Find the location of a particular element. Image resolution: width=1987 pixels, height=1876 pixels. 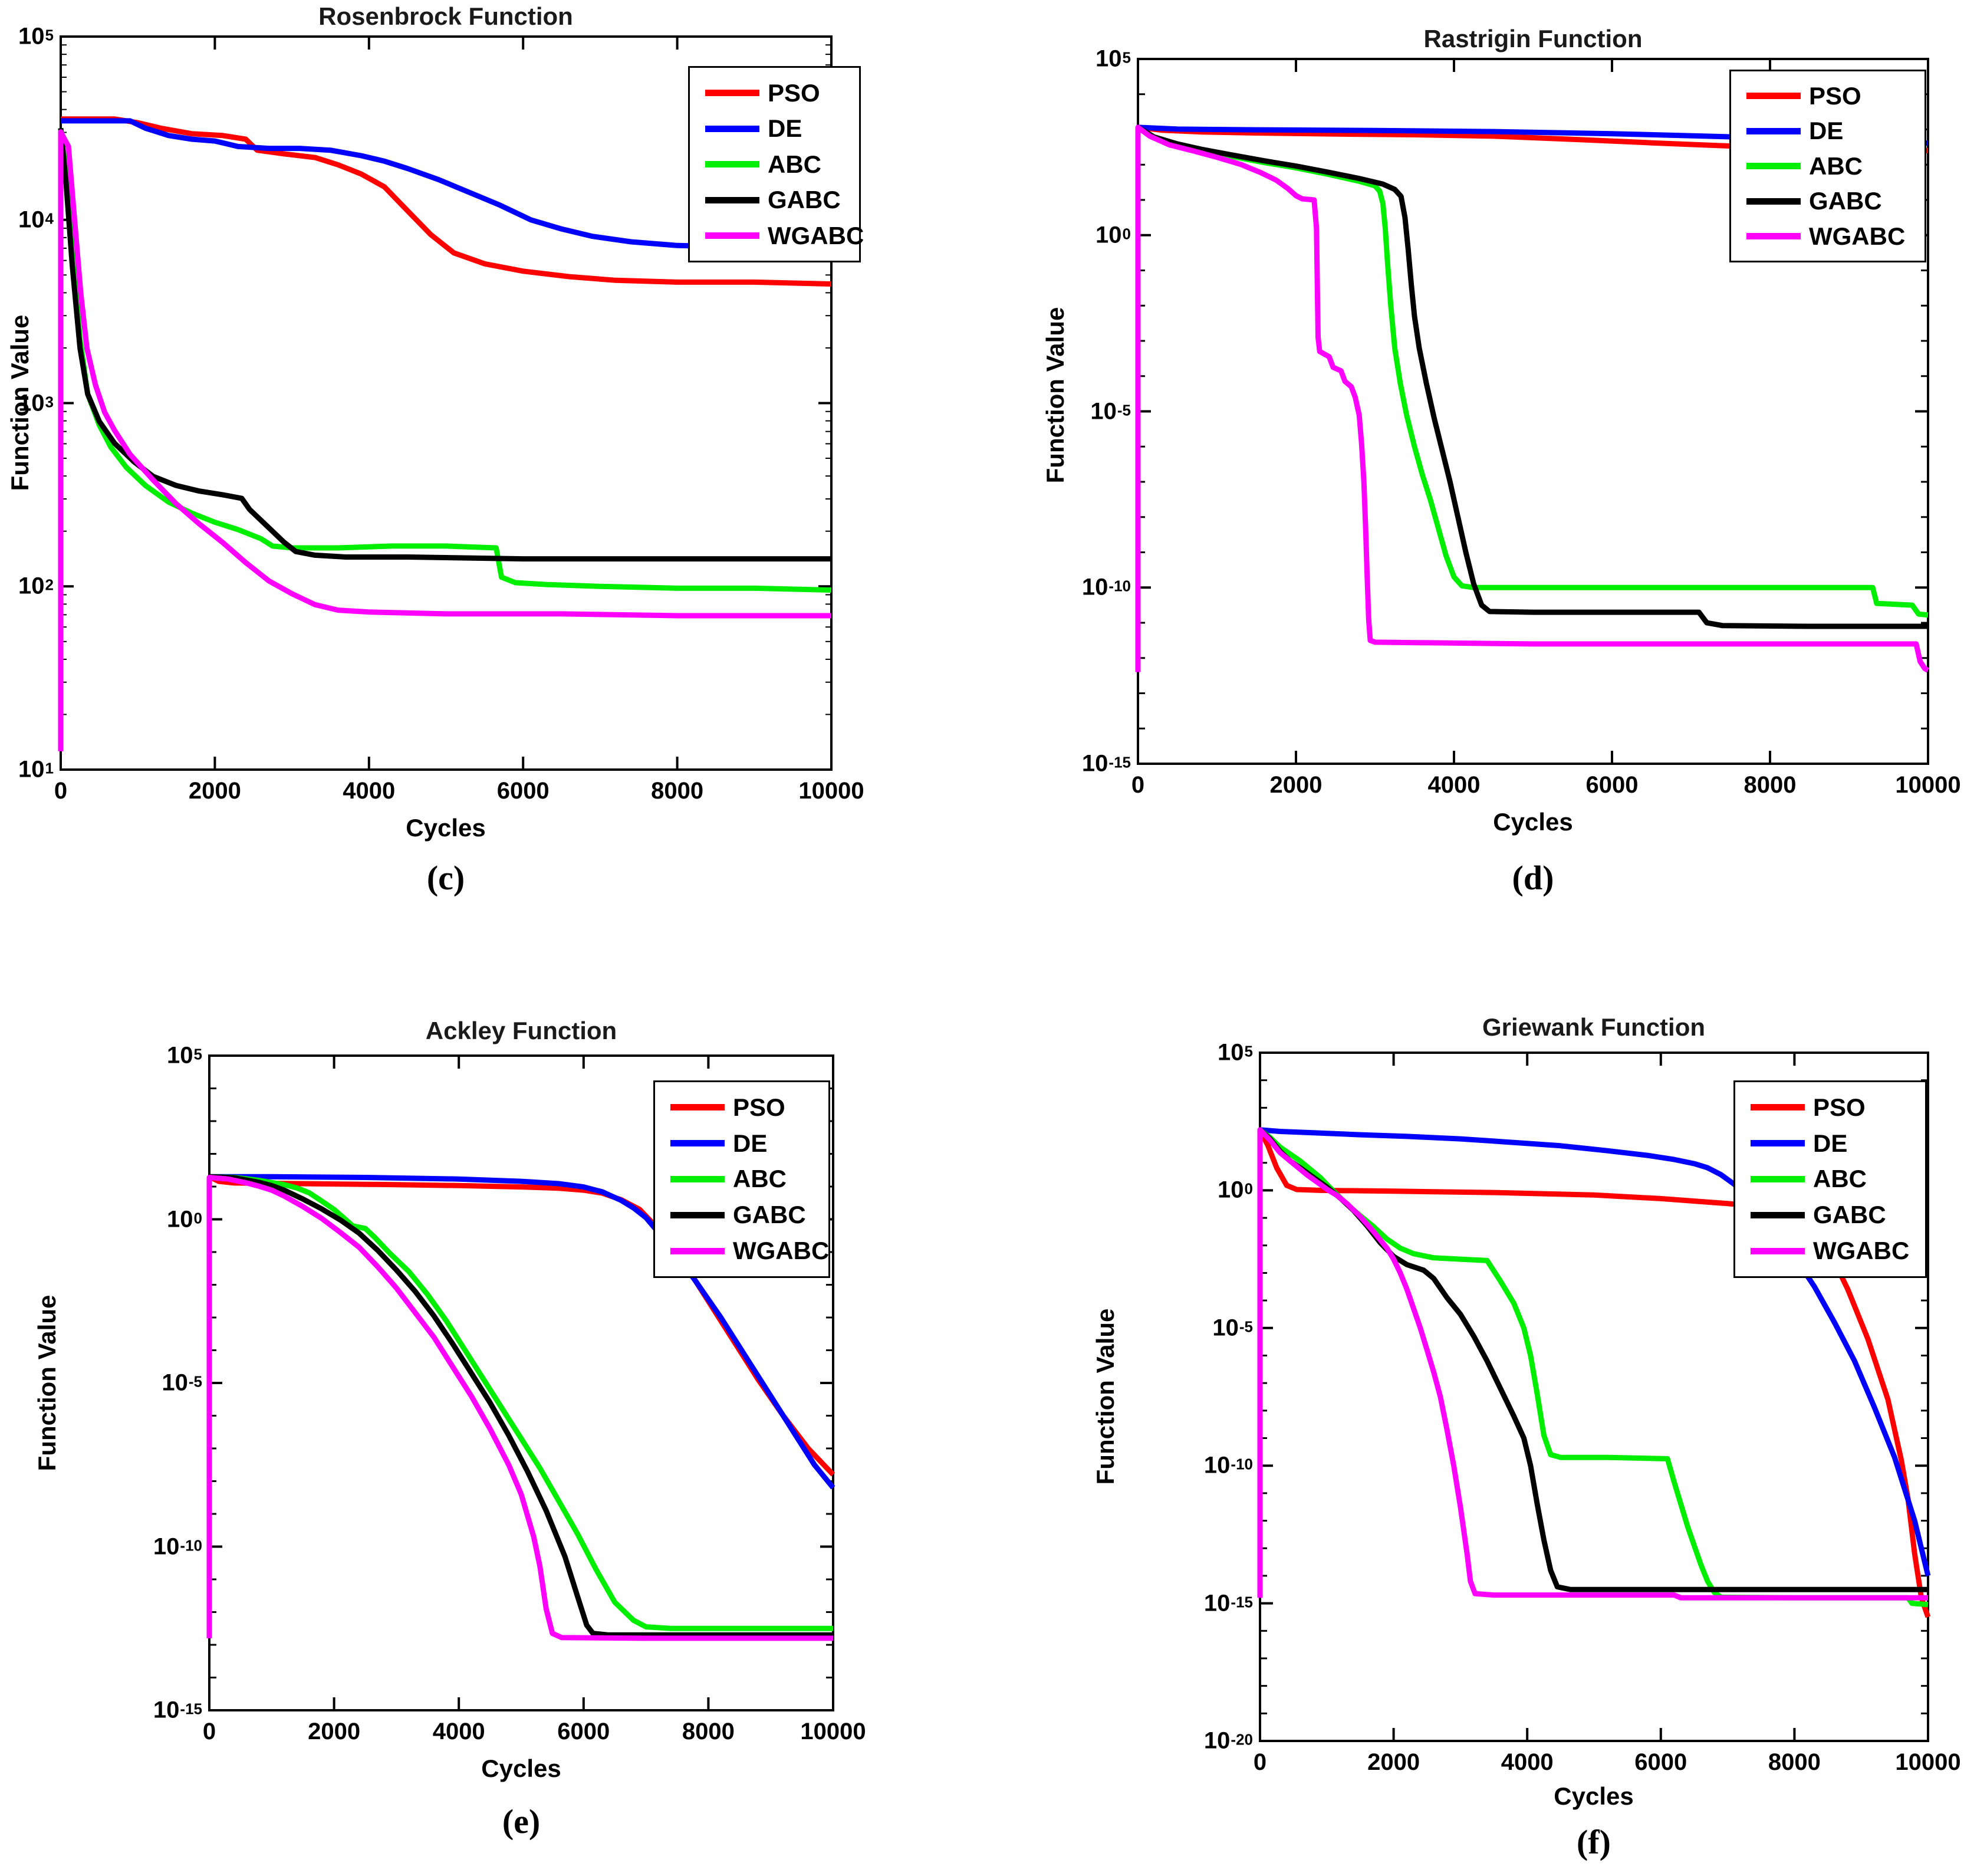

x-tick-label: 0 is located at coordinates (209, 1731).